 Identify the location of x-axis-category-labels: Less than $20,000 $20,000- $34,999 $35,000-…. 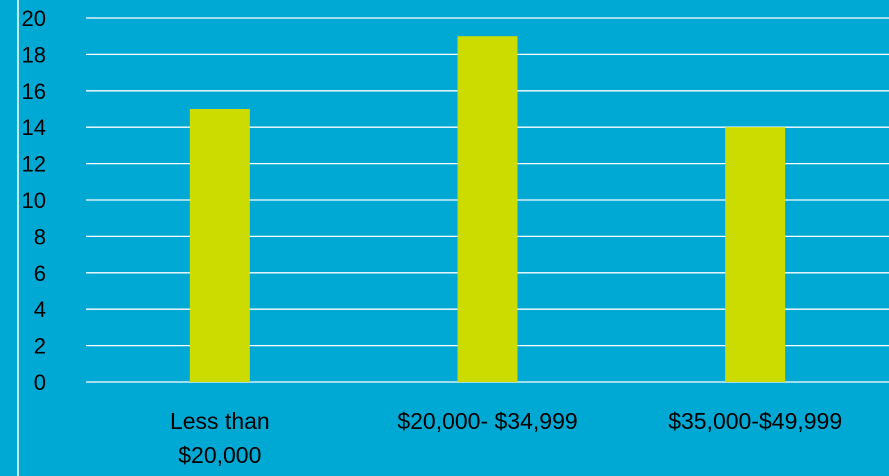
(506, 438).